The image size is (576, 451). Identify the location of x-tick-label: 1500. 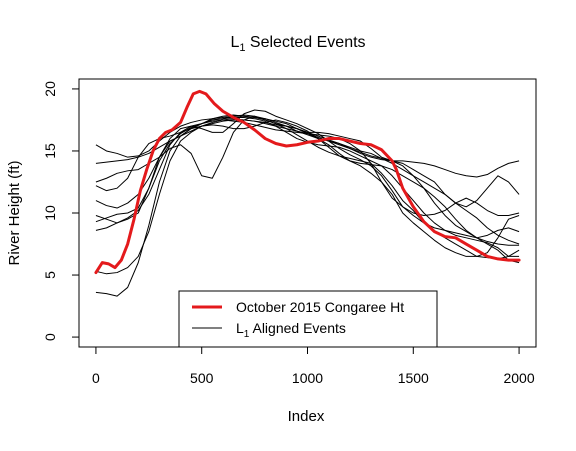
(413, 378).